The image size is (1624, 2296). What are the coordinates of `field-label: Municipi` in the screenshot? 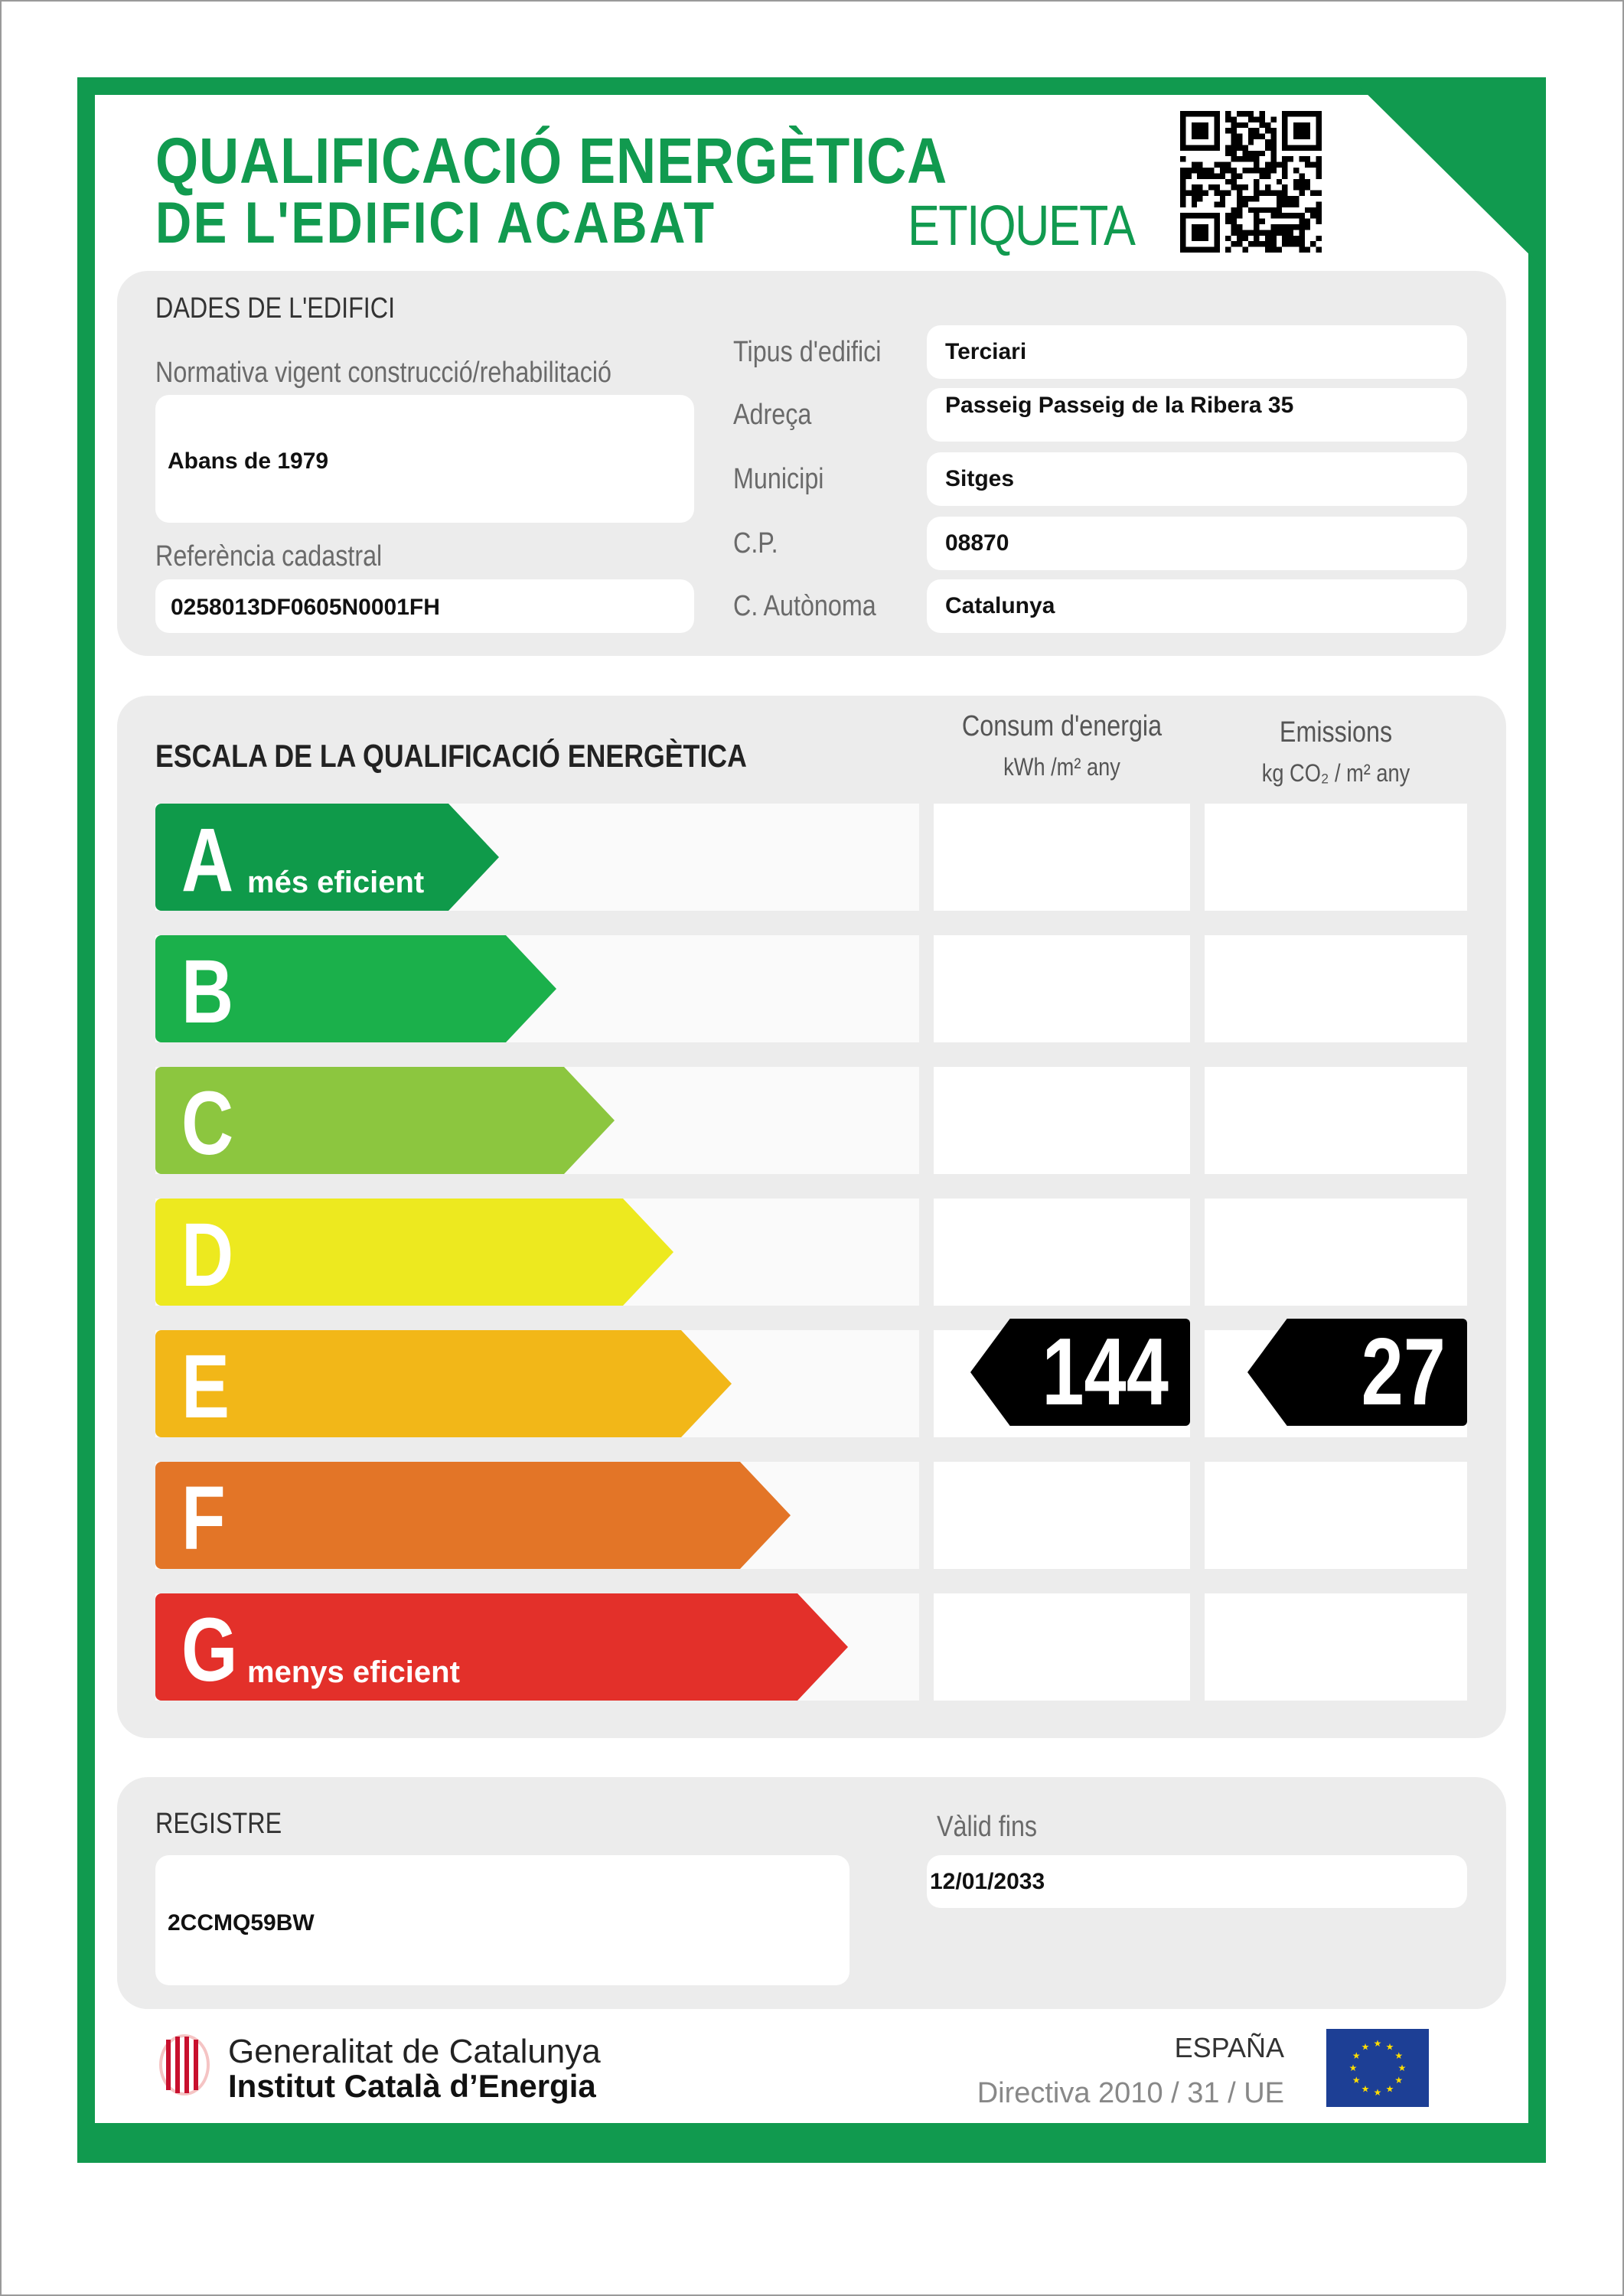 It's located at (779, 479).